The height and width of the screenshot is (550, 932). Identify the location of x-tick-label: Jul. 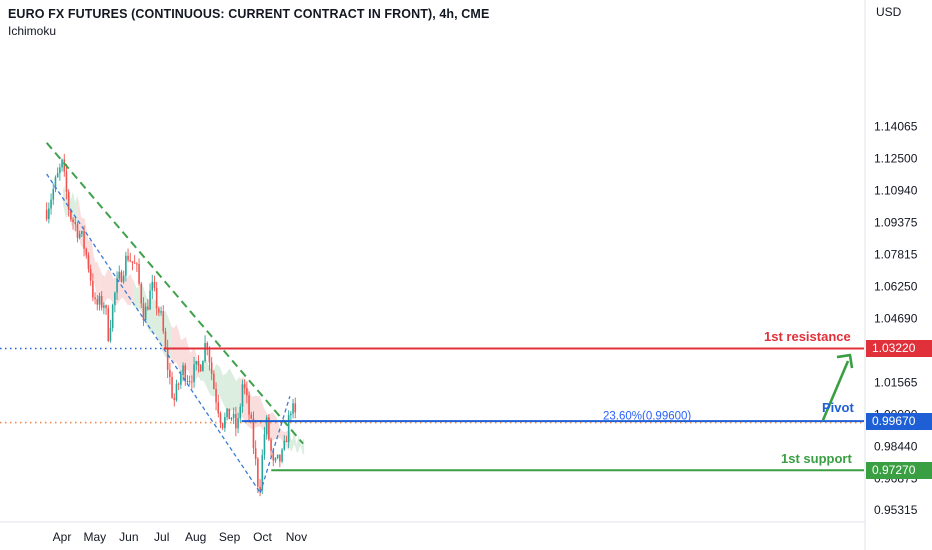
(161, 537).